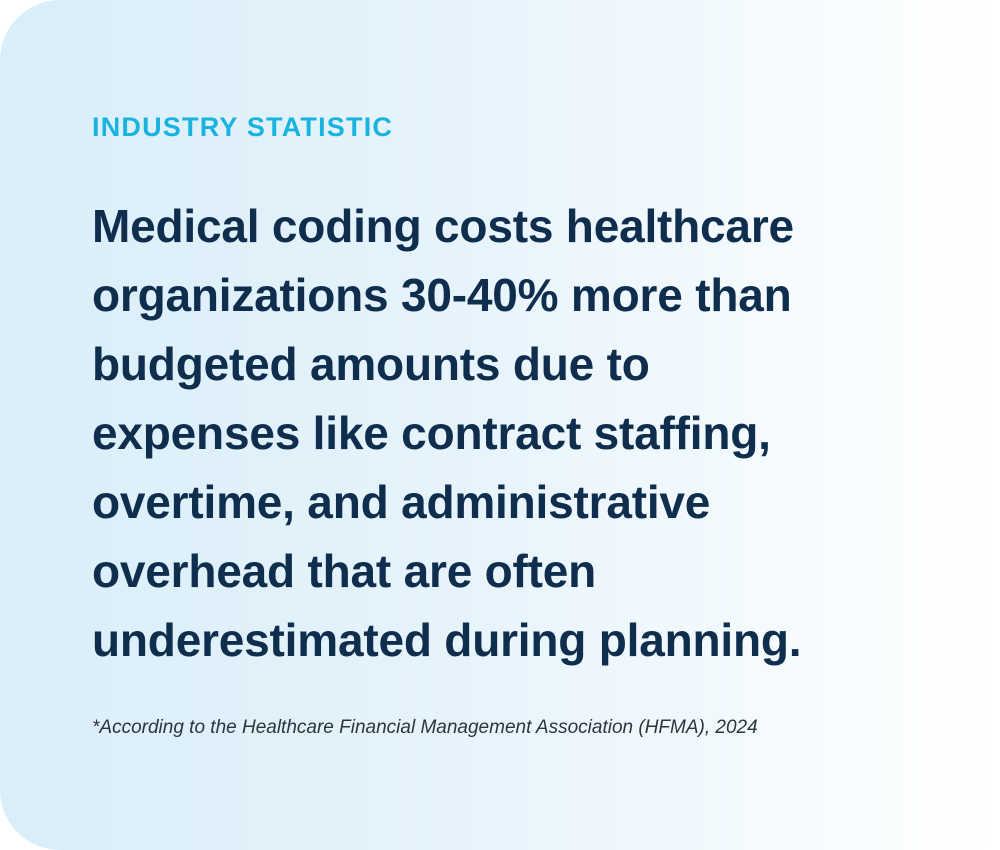 Image resolution: width=1000 pixels, height=850 pixels. Describe the element at coordinates (447, 640) in the screenshot. I see `headline-line: underestimated during planning.` at that location.